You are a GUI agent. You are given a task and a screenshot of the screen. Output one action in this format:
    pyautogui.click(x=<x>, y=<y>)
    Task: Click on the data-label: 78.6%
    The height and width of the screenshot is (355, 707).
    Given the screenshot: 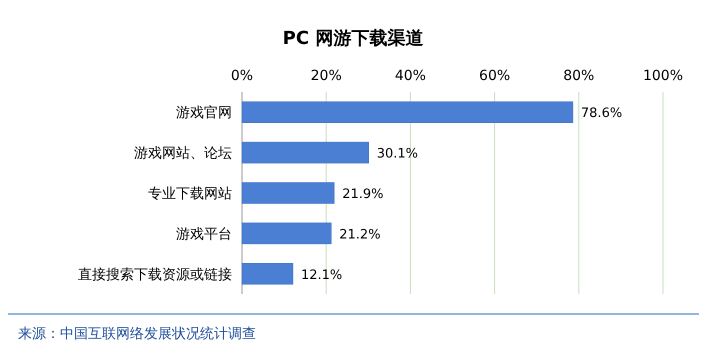 What is the action you would take?
    pyautogui.click(x=601, y=114)
    